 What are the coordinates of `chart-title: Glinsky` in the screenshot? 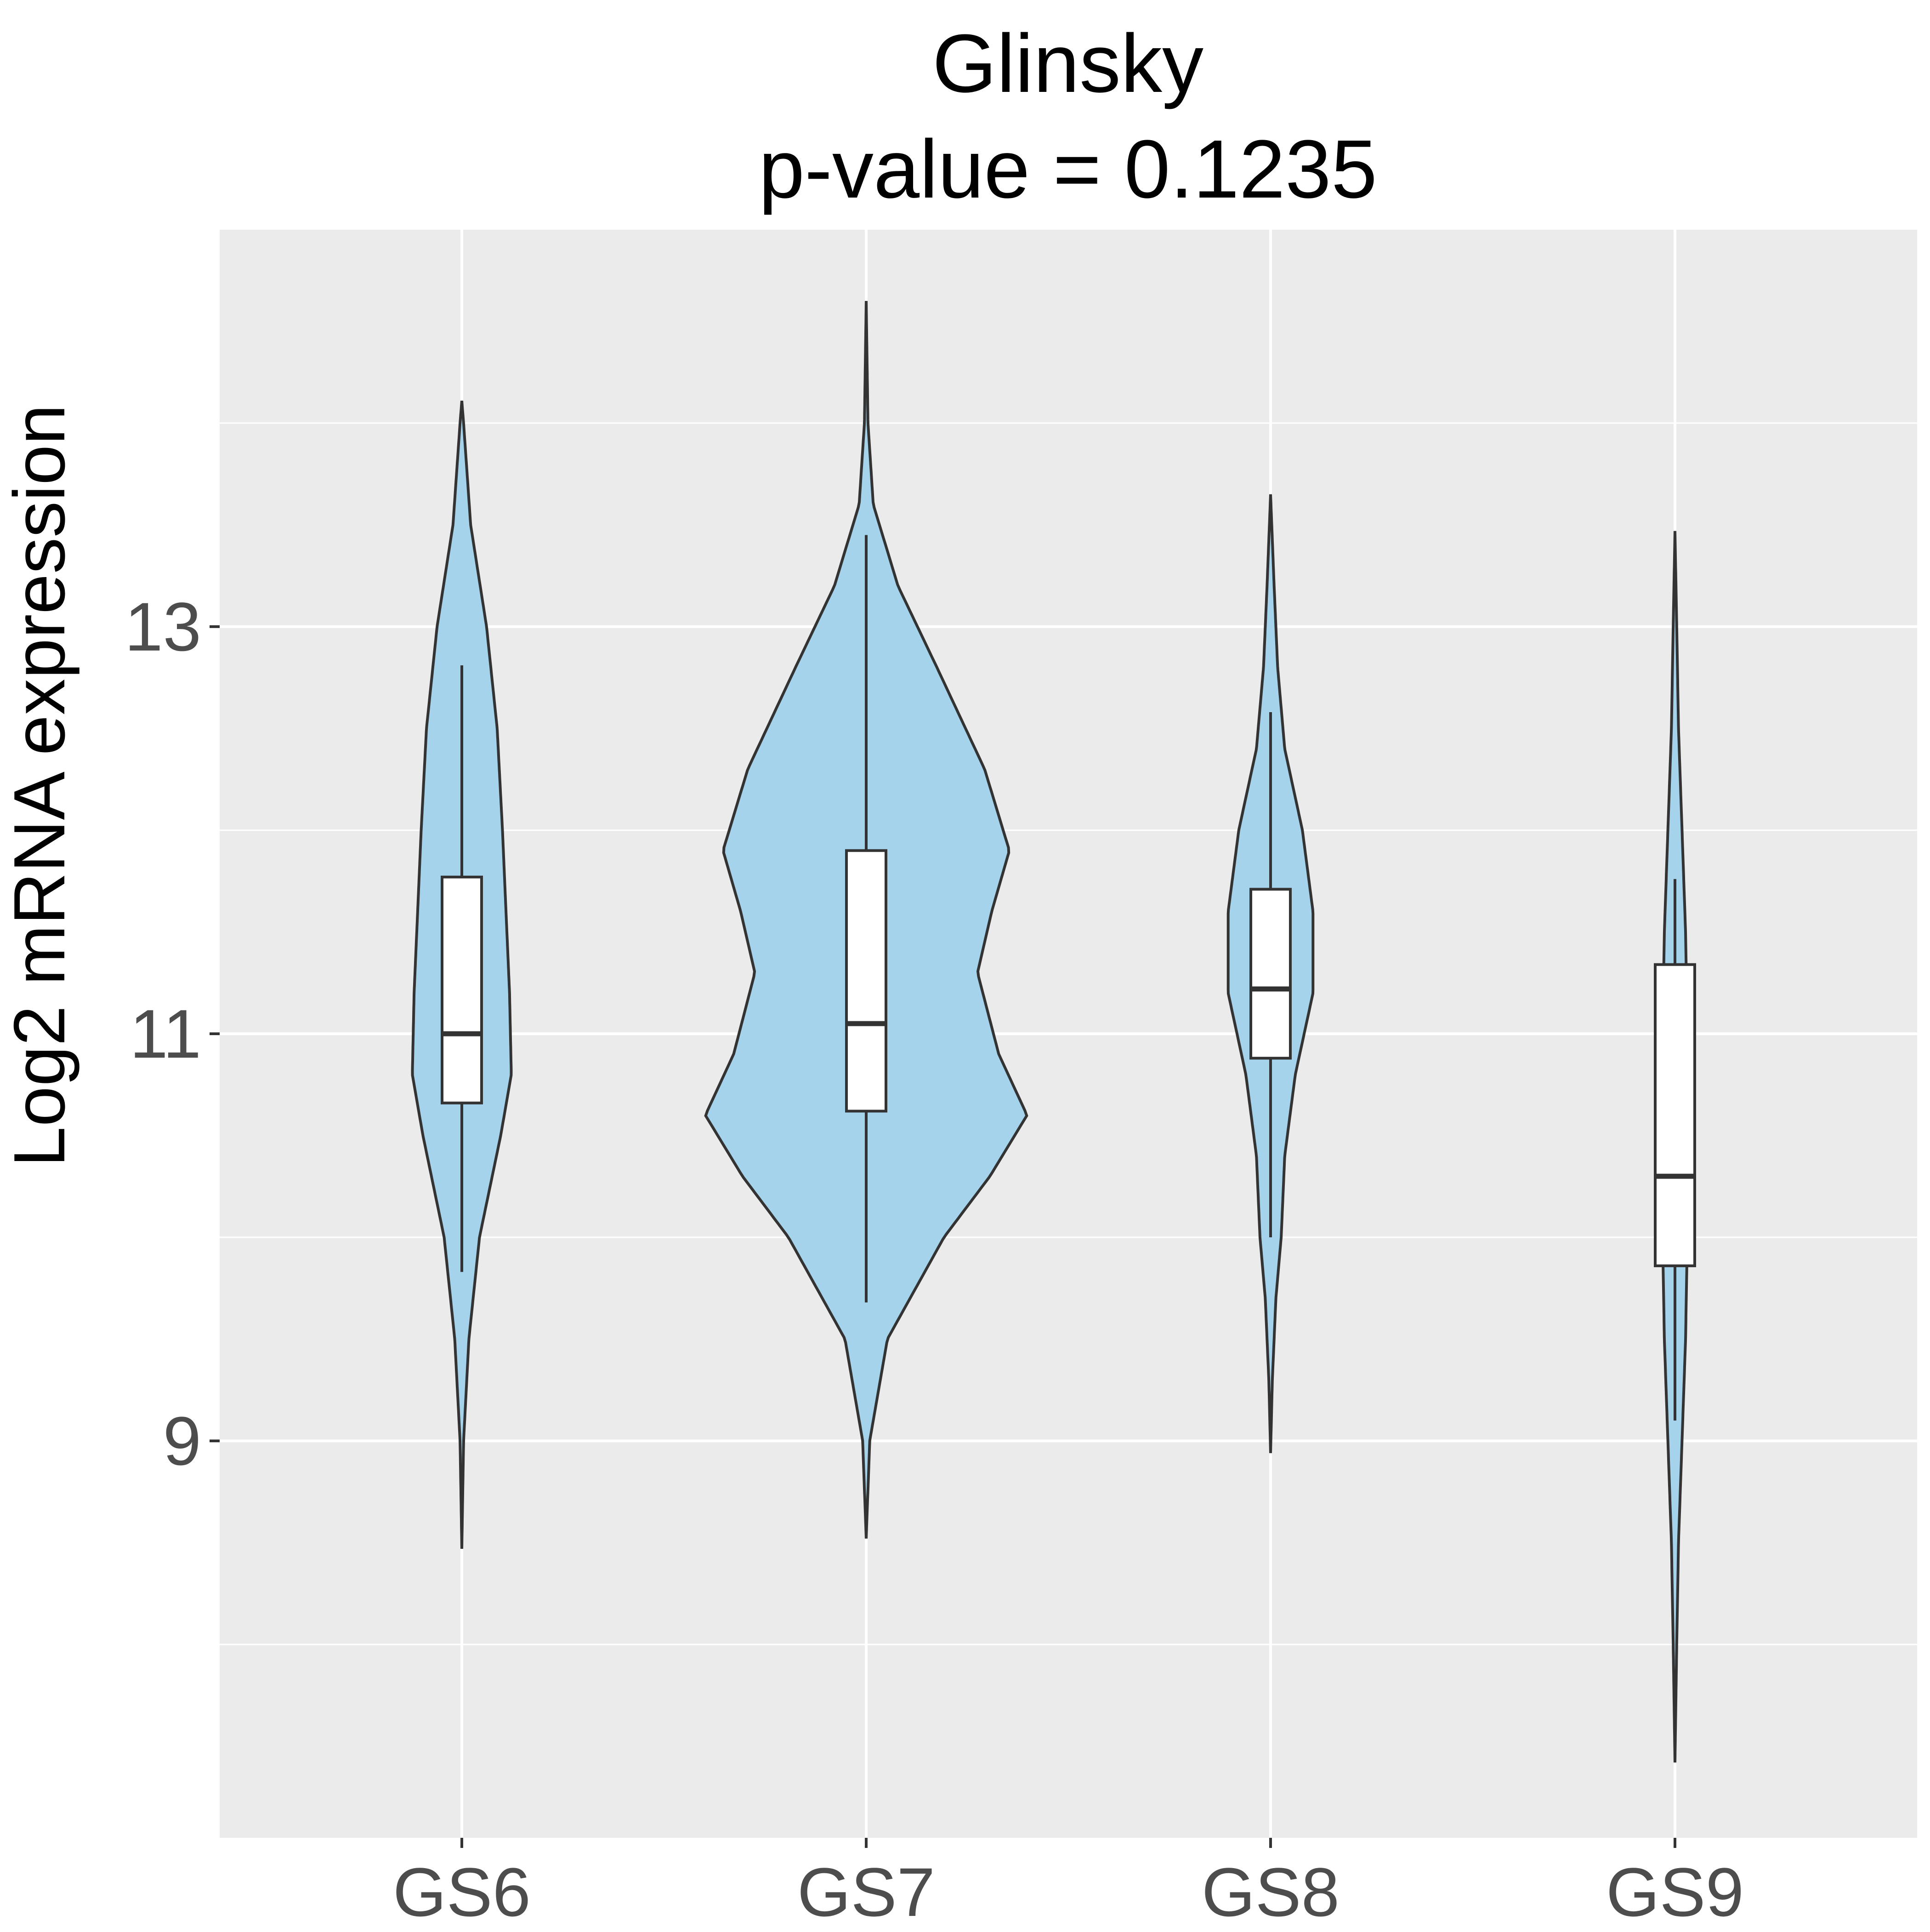 It's located at (1067, 63).